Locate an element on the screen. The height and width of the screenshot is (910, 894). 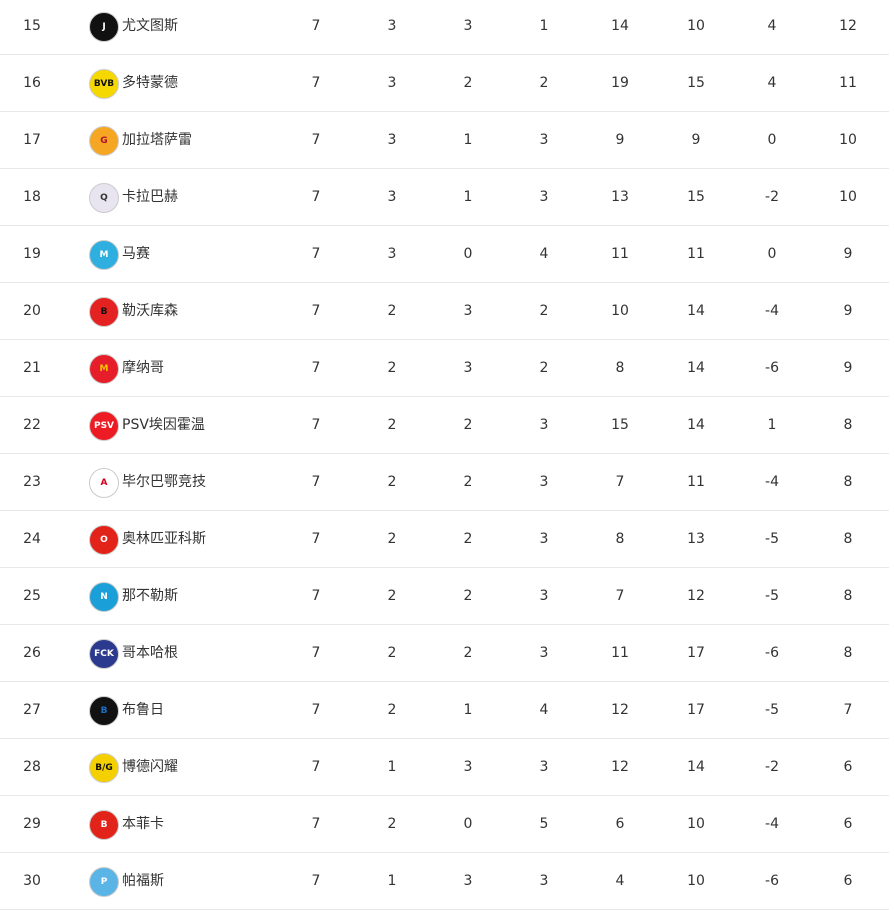
copenhagen-logo-icon: FCK is located at coordinates (104, 654).